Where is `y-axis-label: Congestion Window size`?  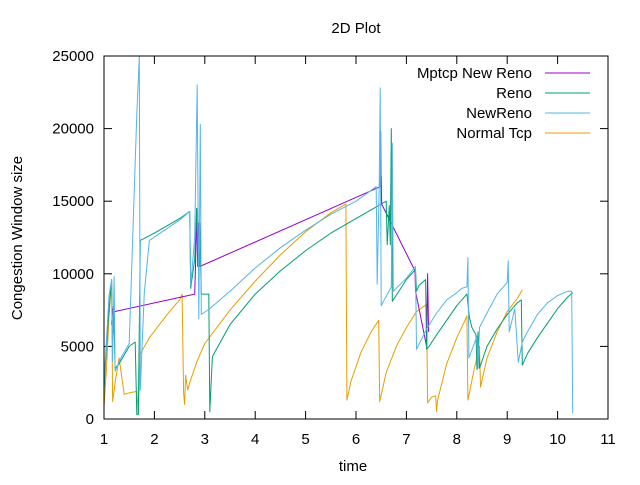 y-axis-label: Congestion Window size is located at coordinates (17, 238).